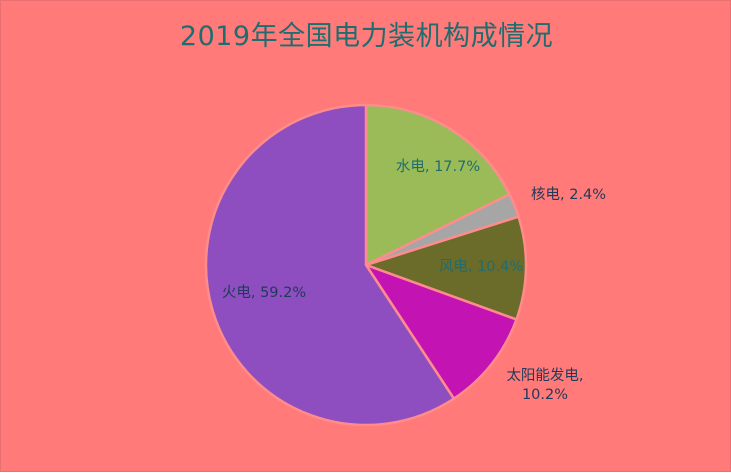  Describe the element at coordinates (366, 36) in the screenshot. I see `chart-title: 2019年全国电力装机构成情况` at that location.